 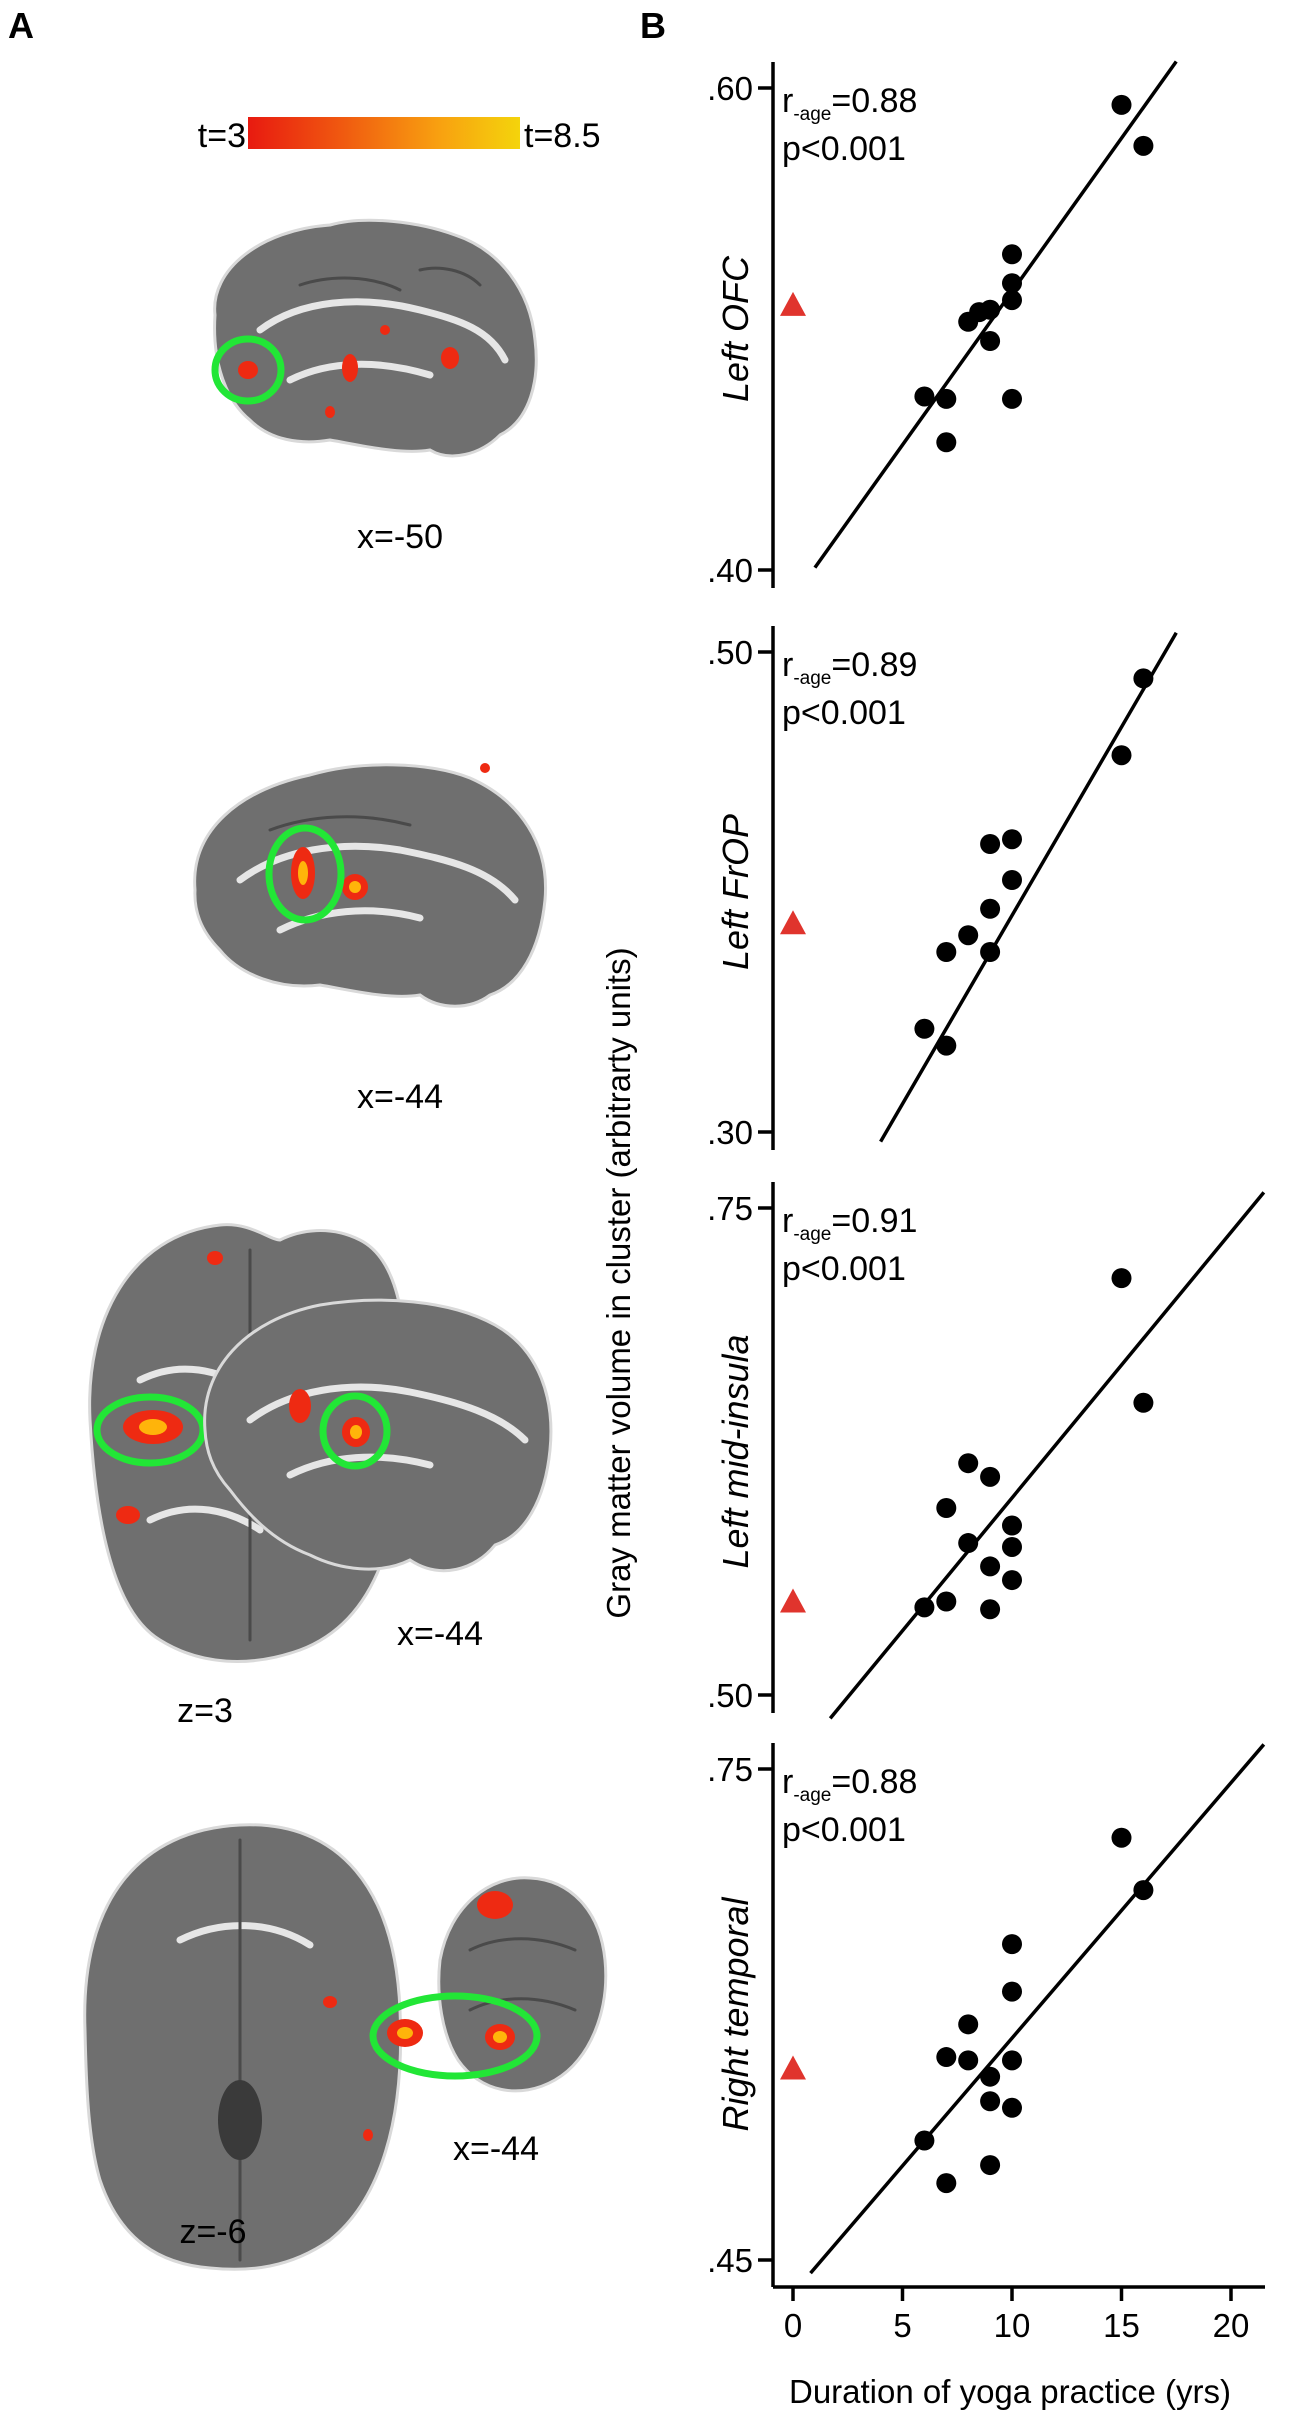 I want to click on roi-circle-frop, so click(x=305, y=874).